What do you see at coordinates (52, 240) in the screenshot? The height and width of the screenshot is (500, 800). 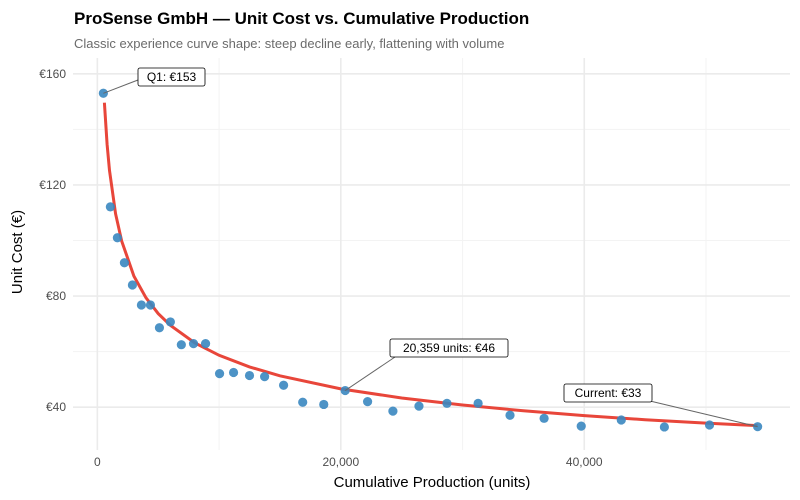 I see `y-axis-ticks: €40 €80 €120 €160` at bounding box center [52, 240].